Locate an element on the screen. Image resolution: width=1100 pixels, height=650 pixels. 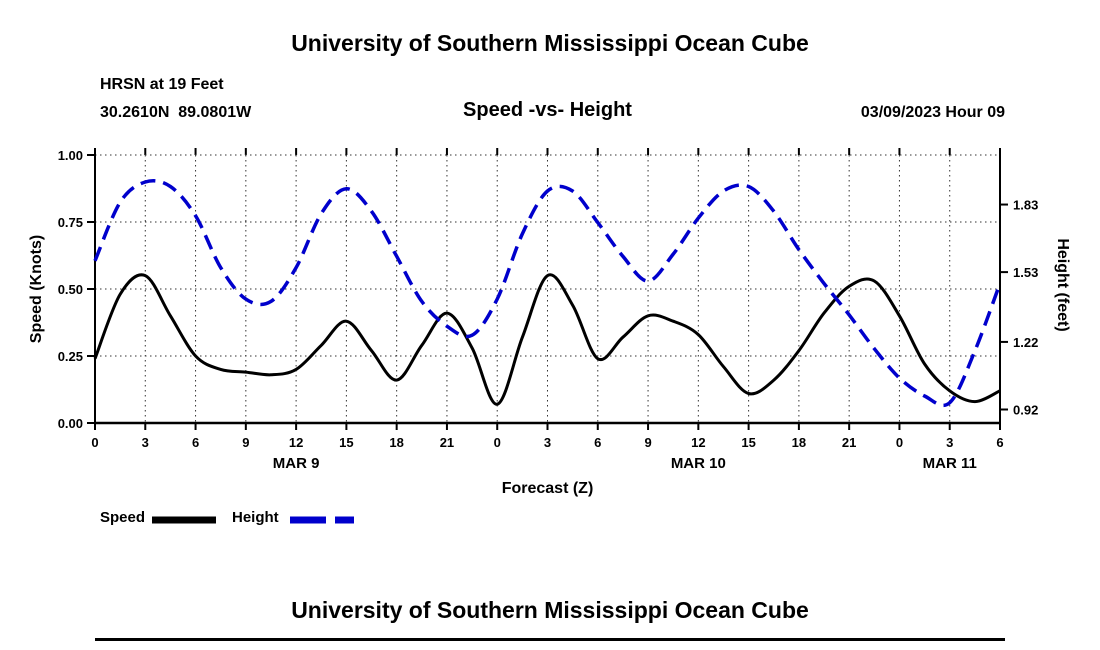
svg-text: 0.92 is located at coordinates (1025, 409).